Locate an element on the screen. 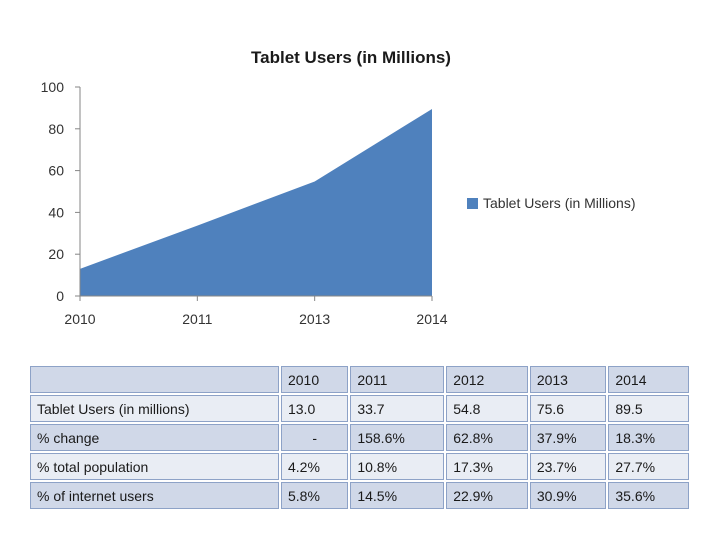 The width and height of the screenshot is (720, 540). table-cell: 5.8% is located at coordinates (314, 495).